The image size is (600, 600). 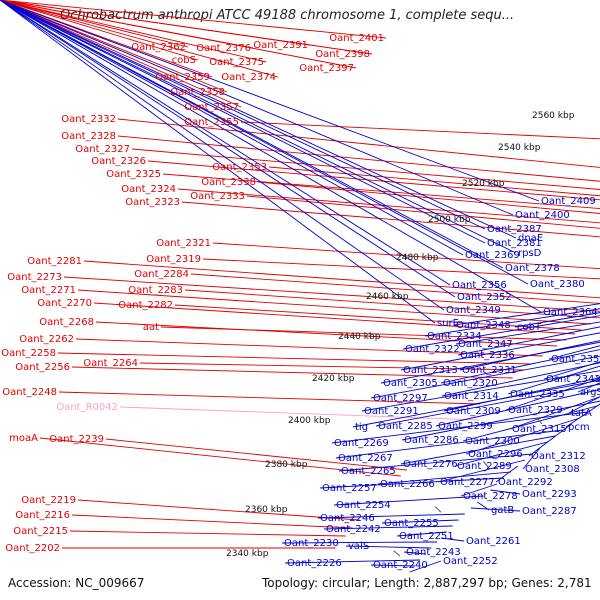 What do you see at coordinates (347, 518) in the screenshot?
I see `reverse-gene-label: Oant_2246` at bounding box center [347, 518].